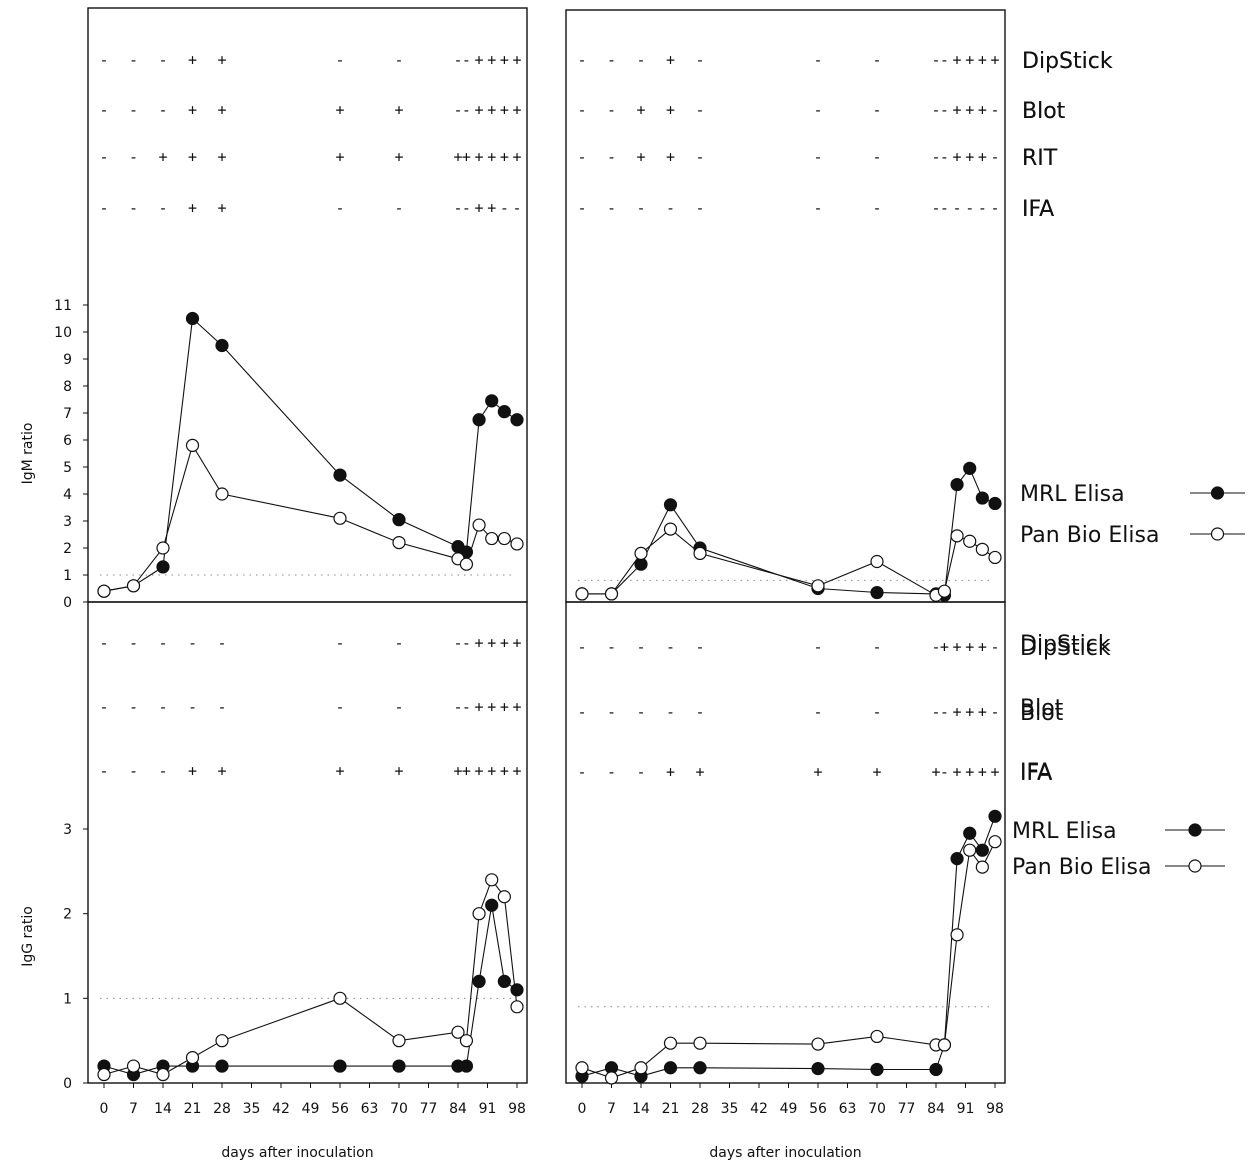 The image size is (1257, 1165). Describe the element at coordinates (785, 1153) in the screenshot. I see `x-axis-title: days after inoculation` at that location.